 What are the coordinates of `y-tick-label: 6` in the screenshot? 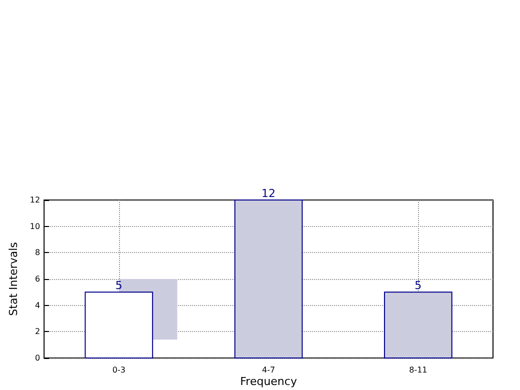 It's located at (37, 279).